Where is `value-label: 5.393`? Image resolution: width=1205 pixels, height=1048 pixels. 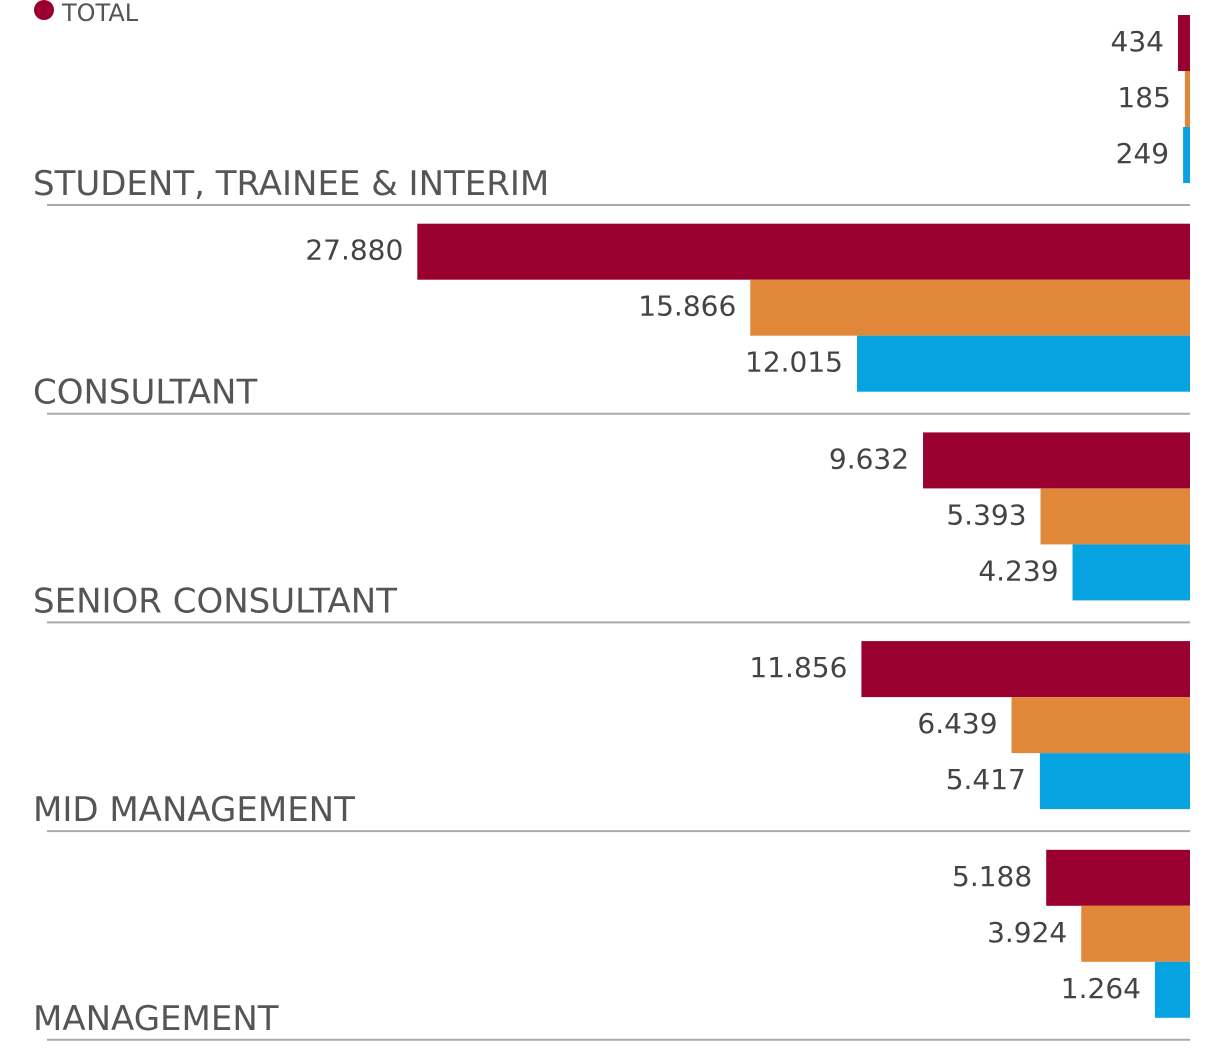 value-label: 5.393 is located at coordinates (986, 514).